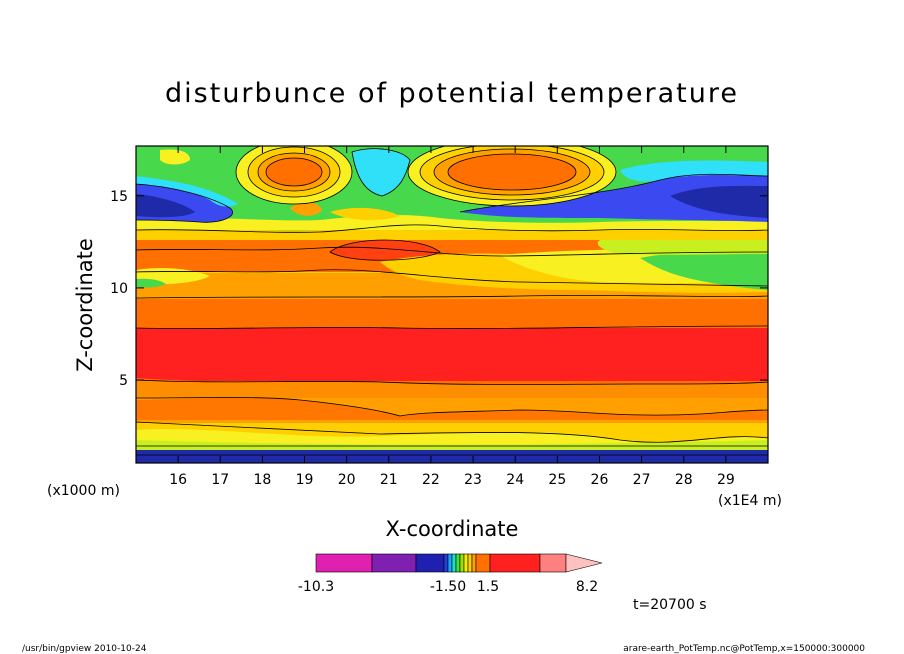  I want to click on contour-cyan-right, so click(694, 171).